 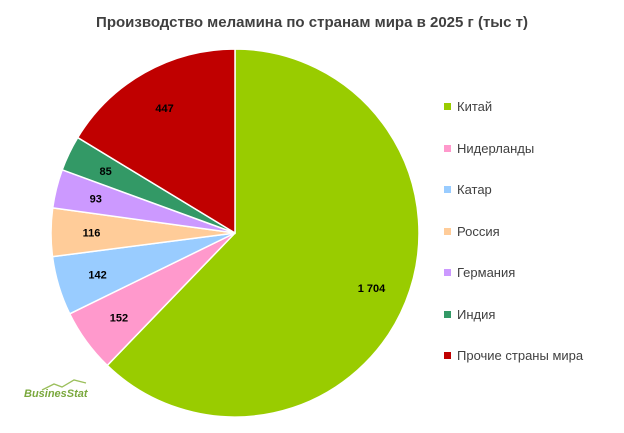 I want to click on businesstat-logo: BusinesStat, so click(x=56, y=394).